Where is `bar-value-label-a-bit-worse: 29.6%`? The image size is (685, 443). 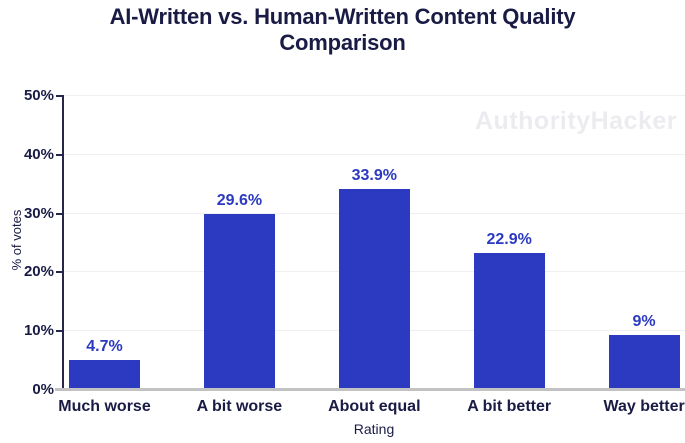
bar-value-label-a-bit-worse: 29.6% is located at coordinates (239, 200).